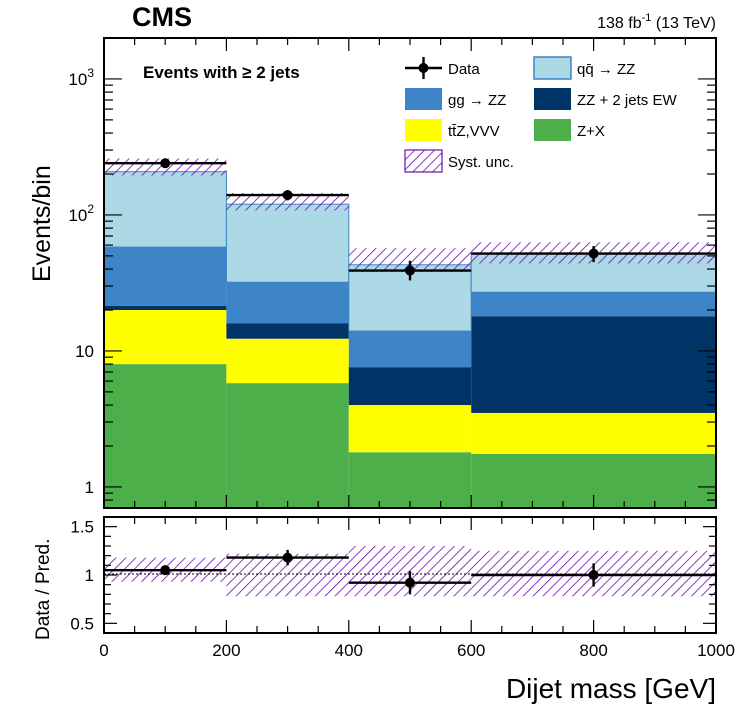 This screenshot has width=747, height=725. Describe the element at coordinates (81, 77) in the screenshot. I see `y-tick-label-4: 10³` at that location.